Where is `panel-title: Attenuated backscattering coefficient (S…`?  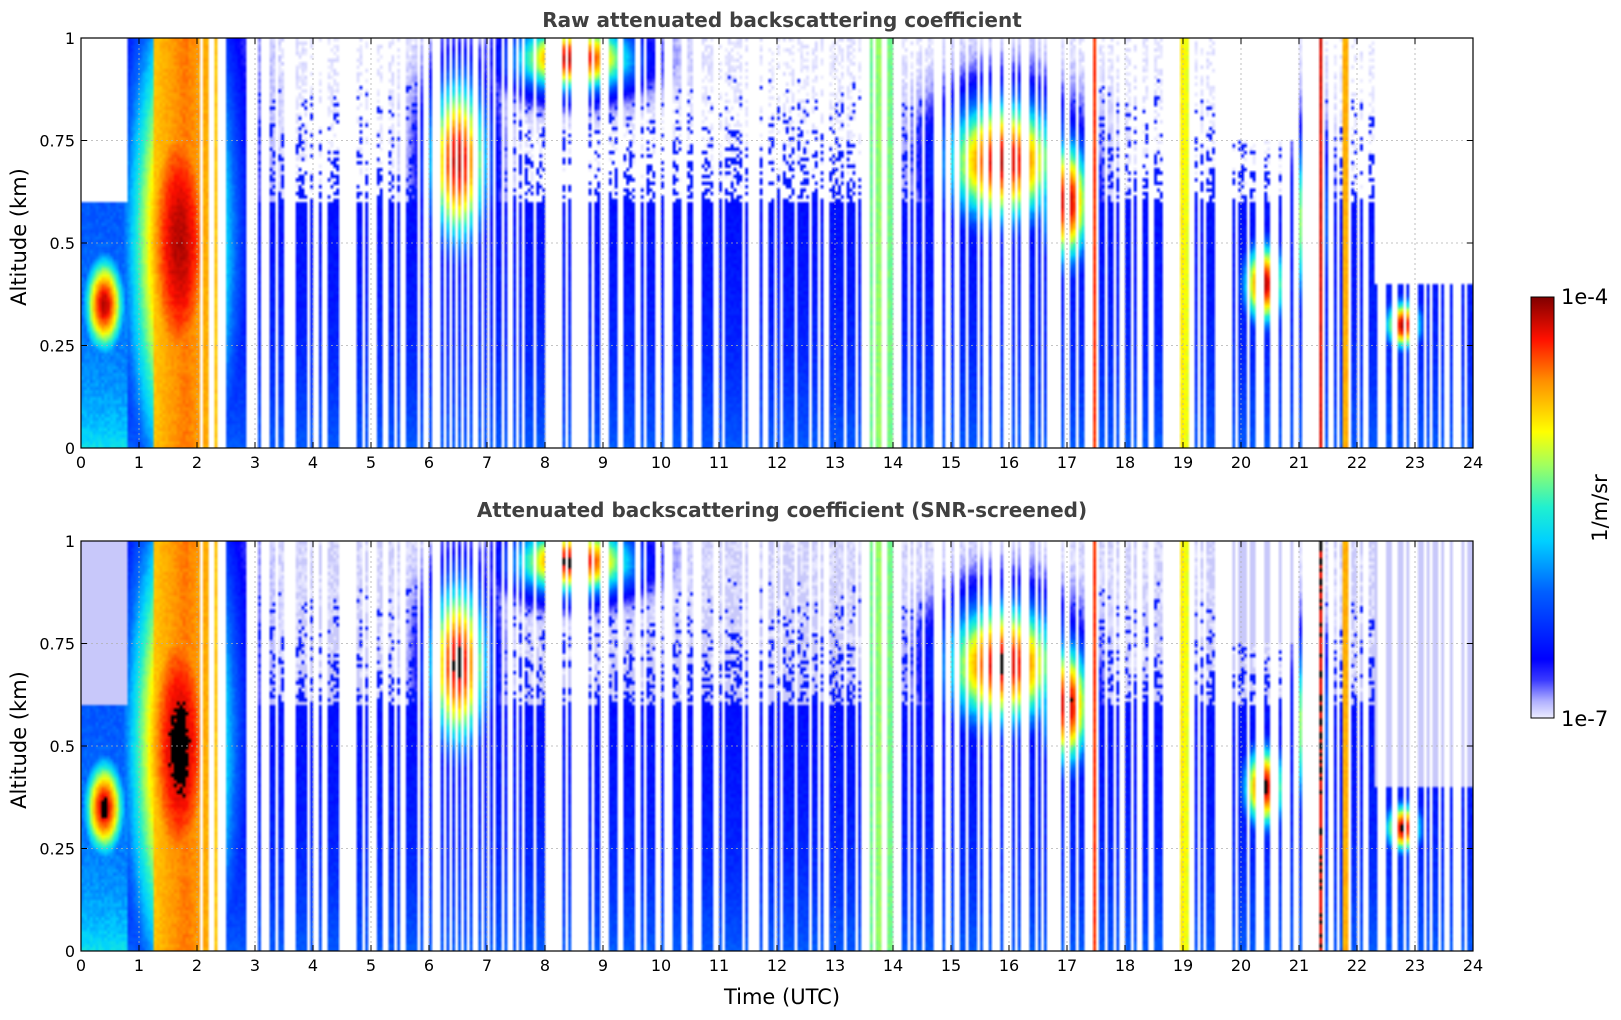
panel-title: Attenuated backscattering coefficient (S… is located at coordinates (782, 510).